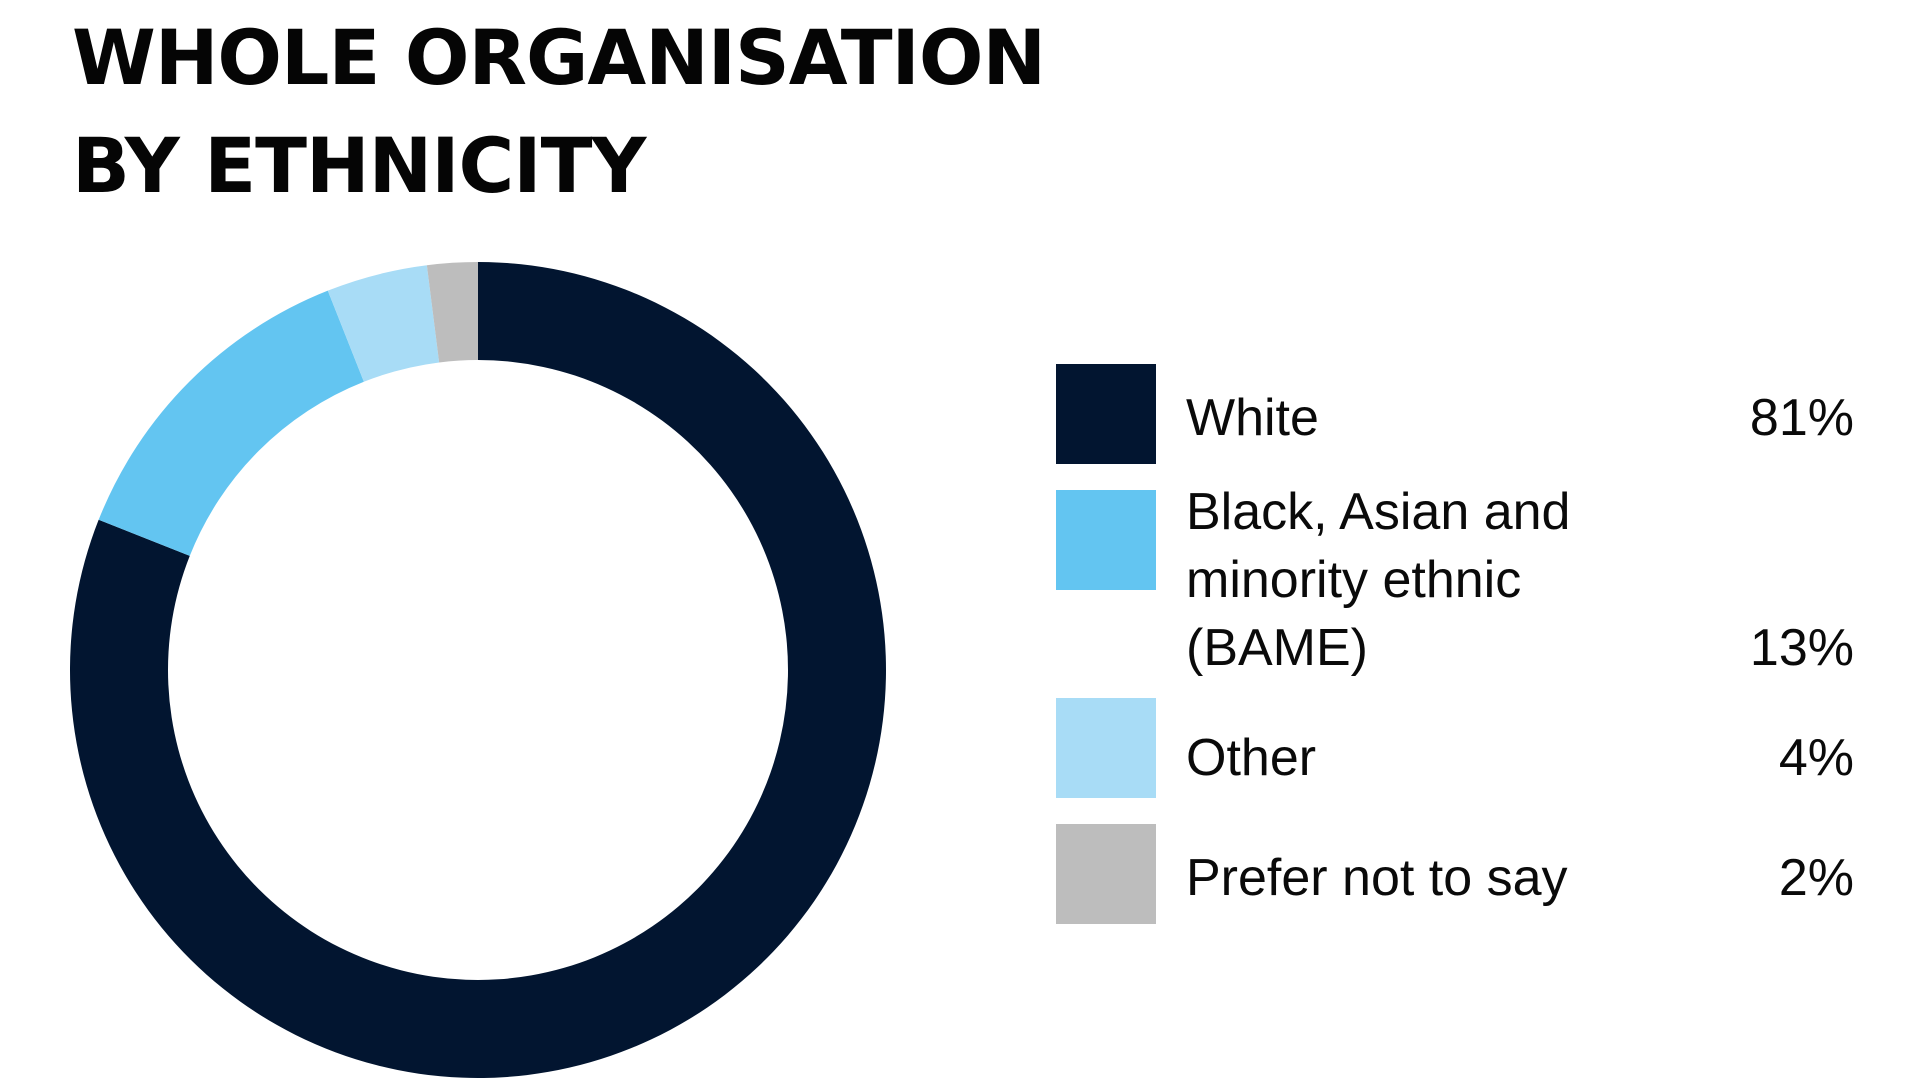  Describe the element at coordinates (1378, 512) in the screenshot. I see `legend-label-line: Black, Asian and` at that location.